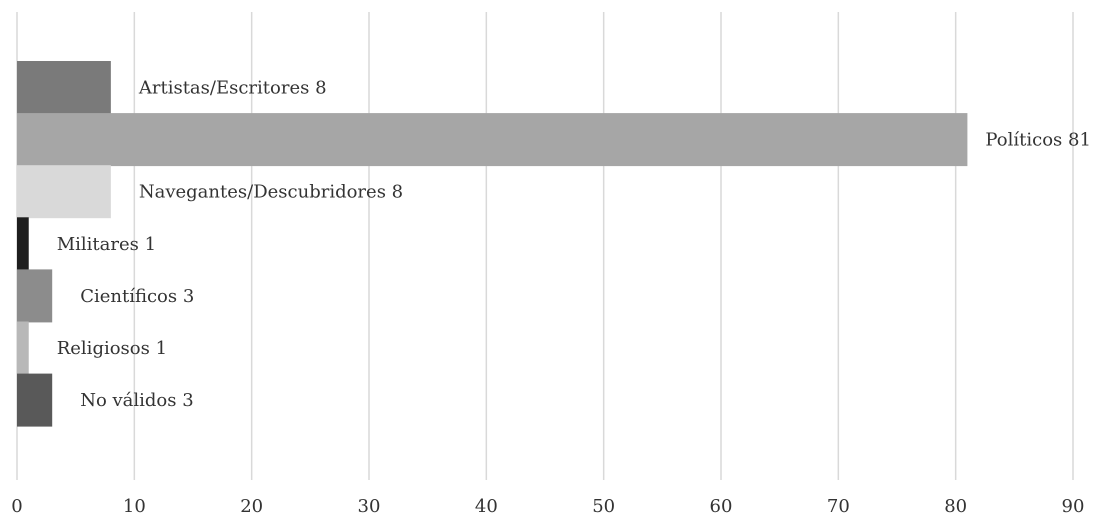  I want to click on bar-data-label: Científicos 3, so click(137, 296).